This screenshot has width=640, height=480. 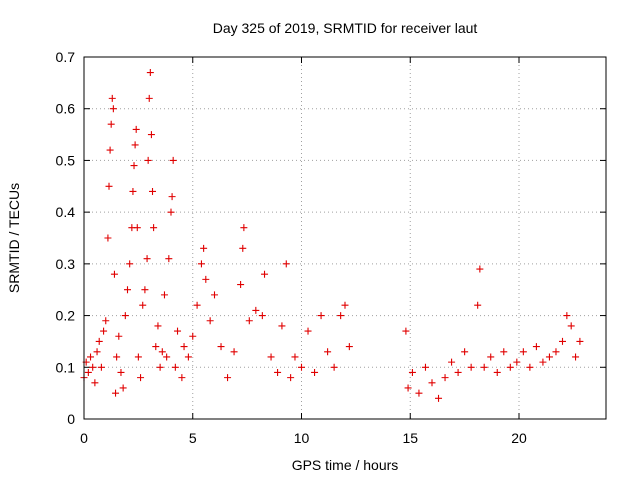 I want to click on x-tick-label: 10, so click(x=302, y=438).